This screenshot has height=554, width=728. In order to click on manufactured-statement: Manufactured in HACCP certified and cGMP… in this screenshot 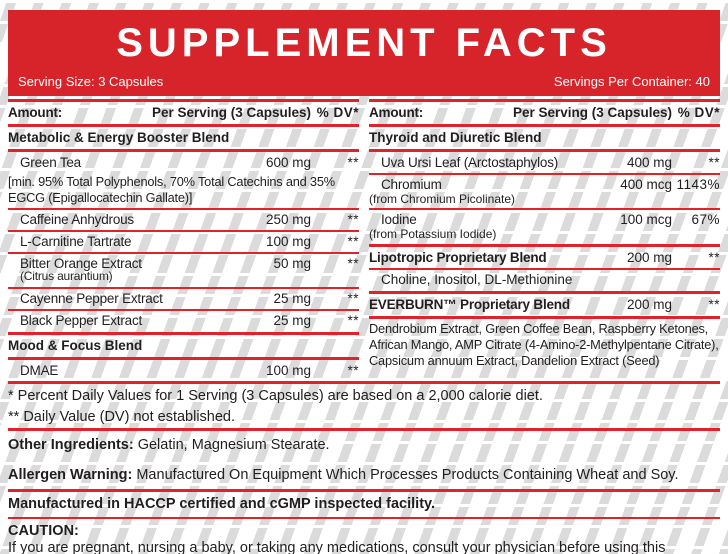, I will do `click(222, 503)`.